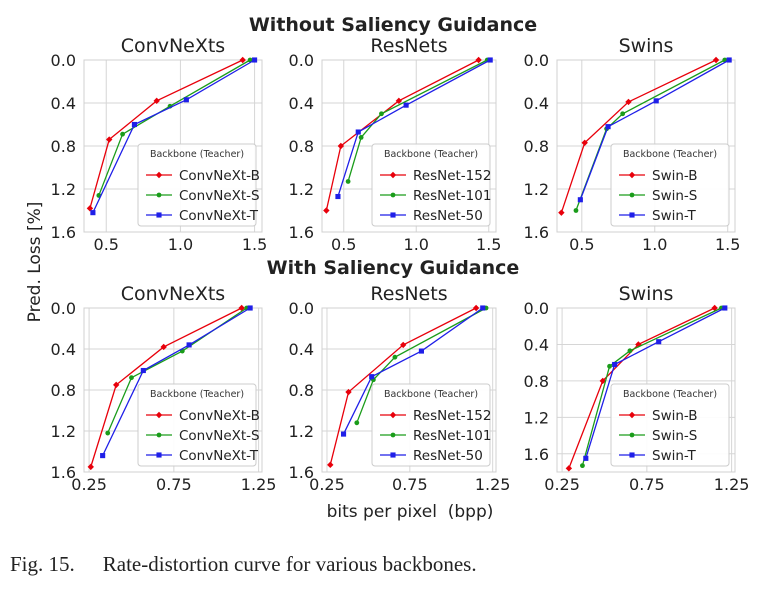 The image size is (760, 591). I want to click on legend-label: ResNet-152, so click(452, 176).